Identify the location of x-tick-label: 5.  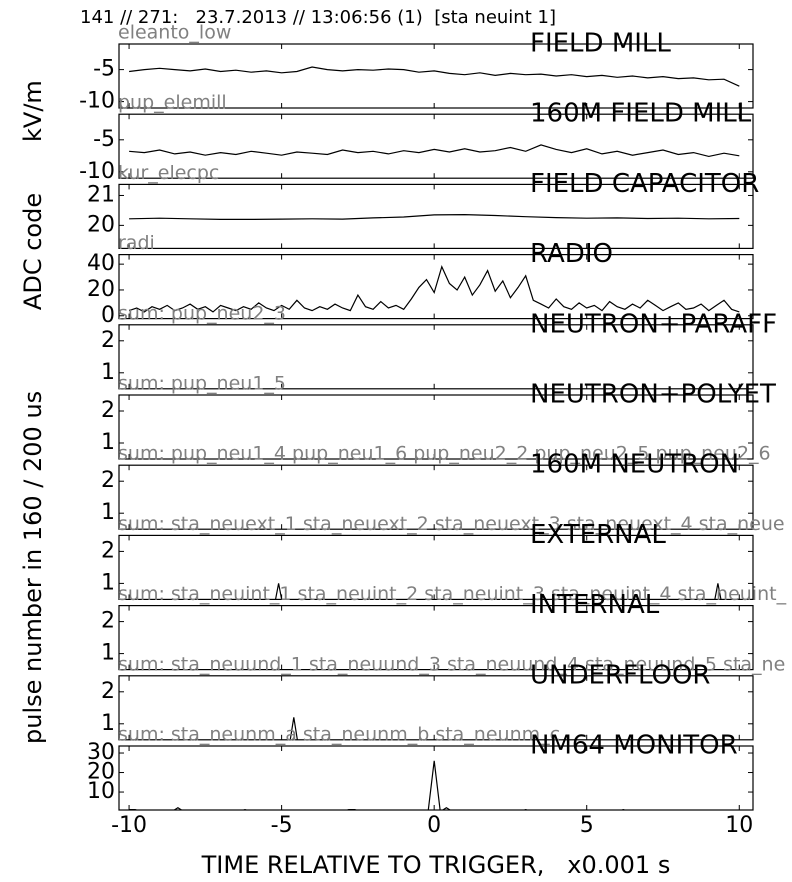
(587, 825).